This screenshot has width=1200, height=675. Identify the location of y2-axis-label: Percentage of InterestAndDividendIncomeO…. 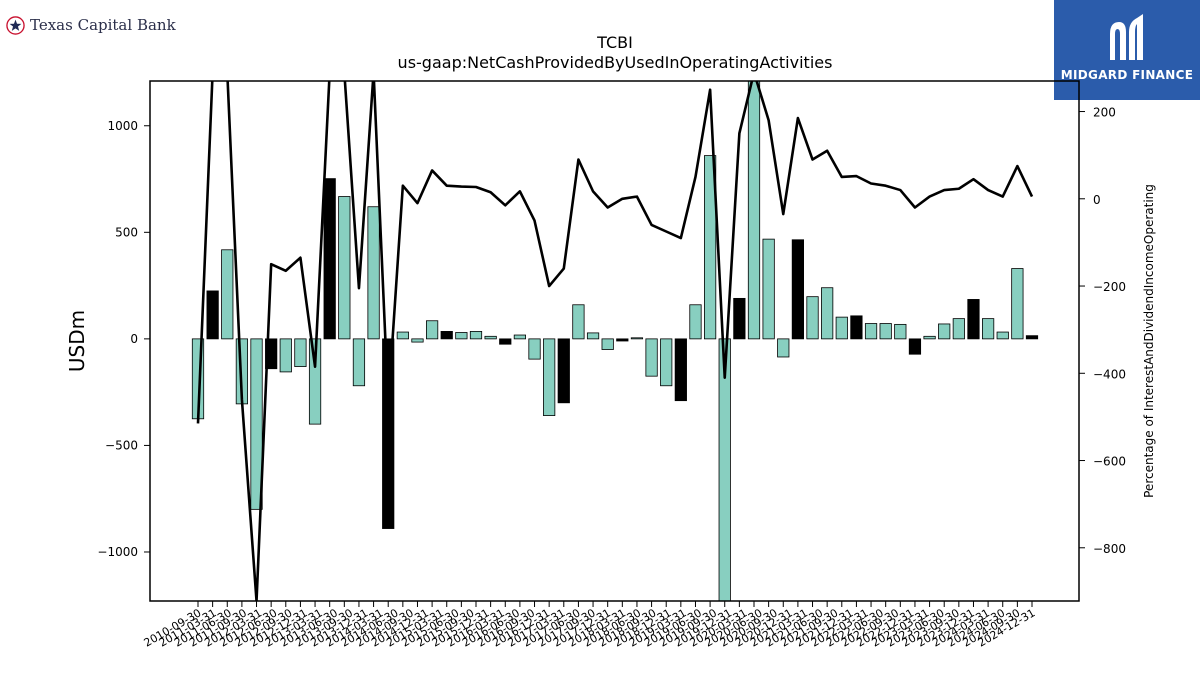
(1149, 341).